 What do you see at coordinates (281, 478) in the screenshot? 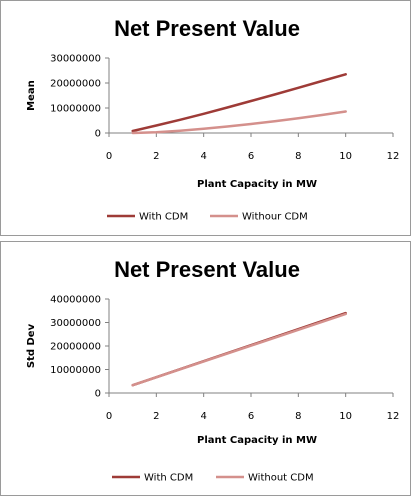
I see `legend-label: Without CDM` at bounding box center [281, 478].